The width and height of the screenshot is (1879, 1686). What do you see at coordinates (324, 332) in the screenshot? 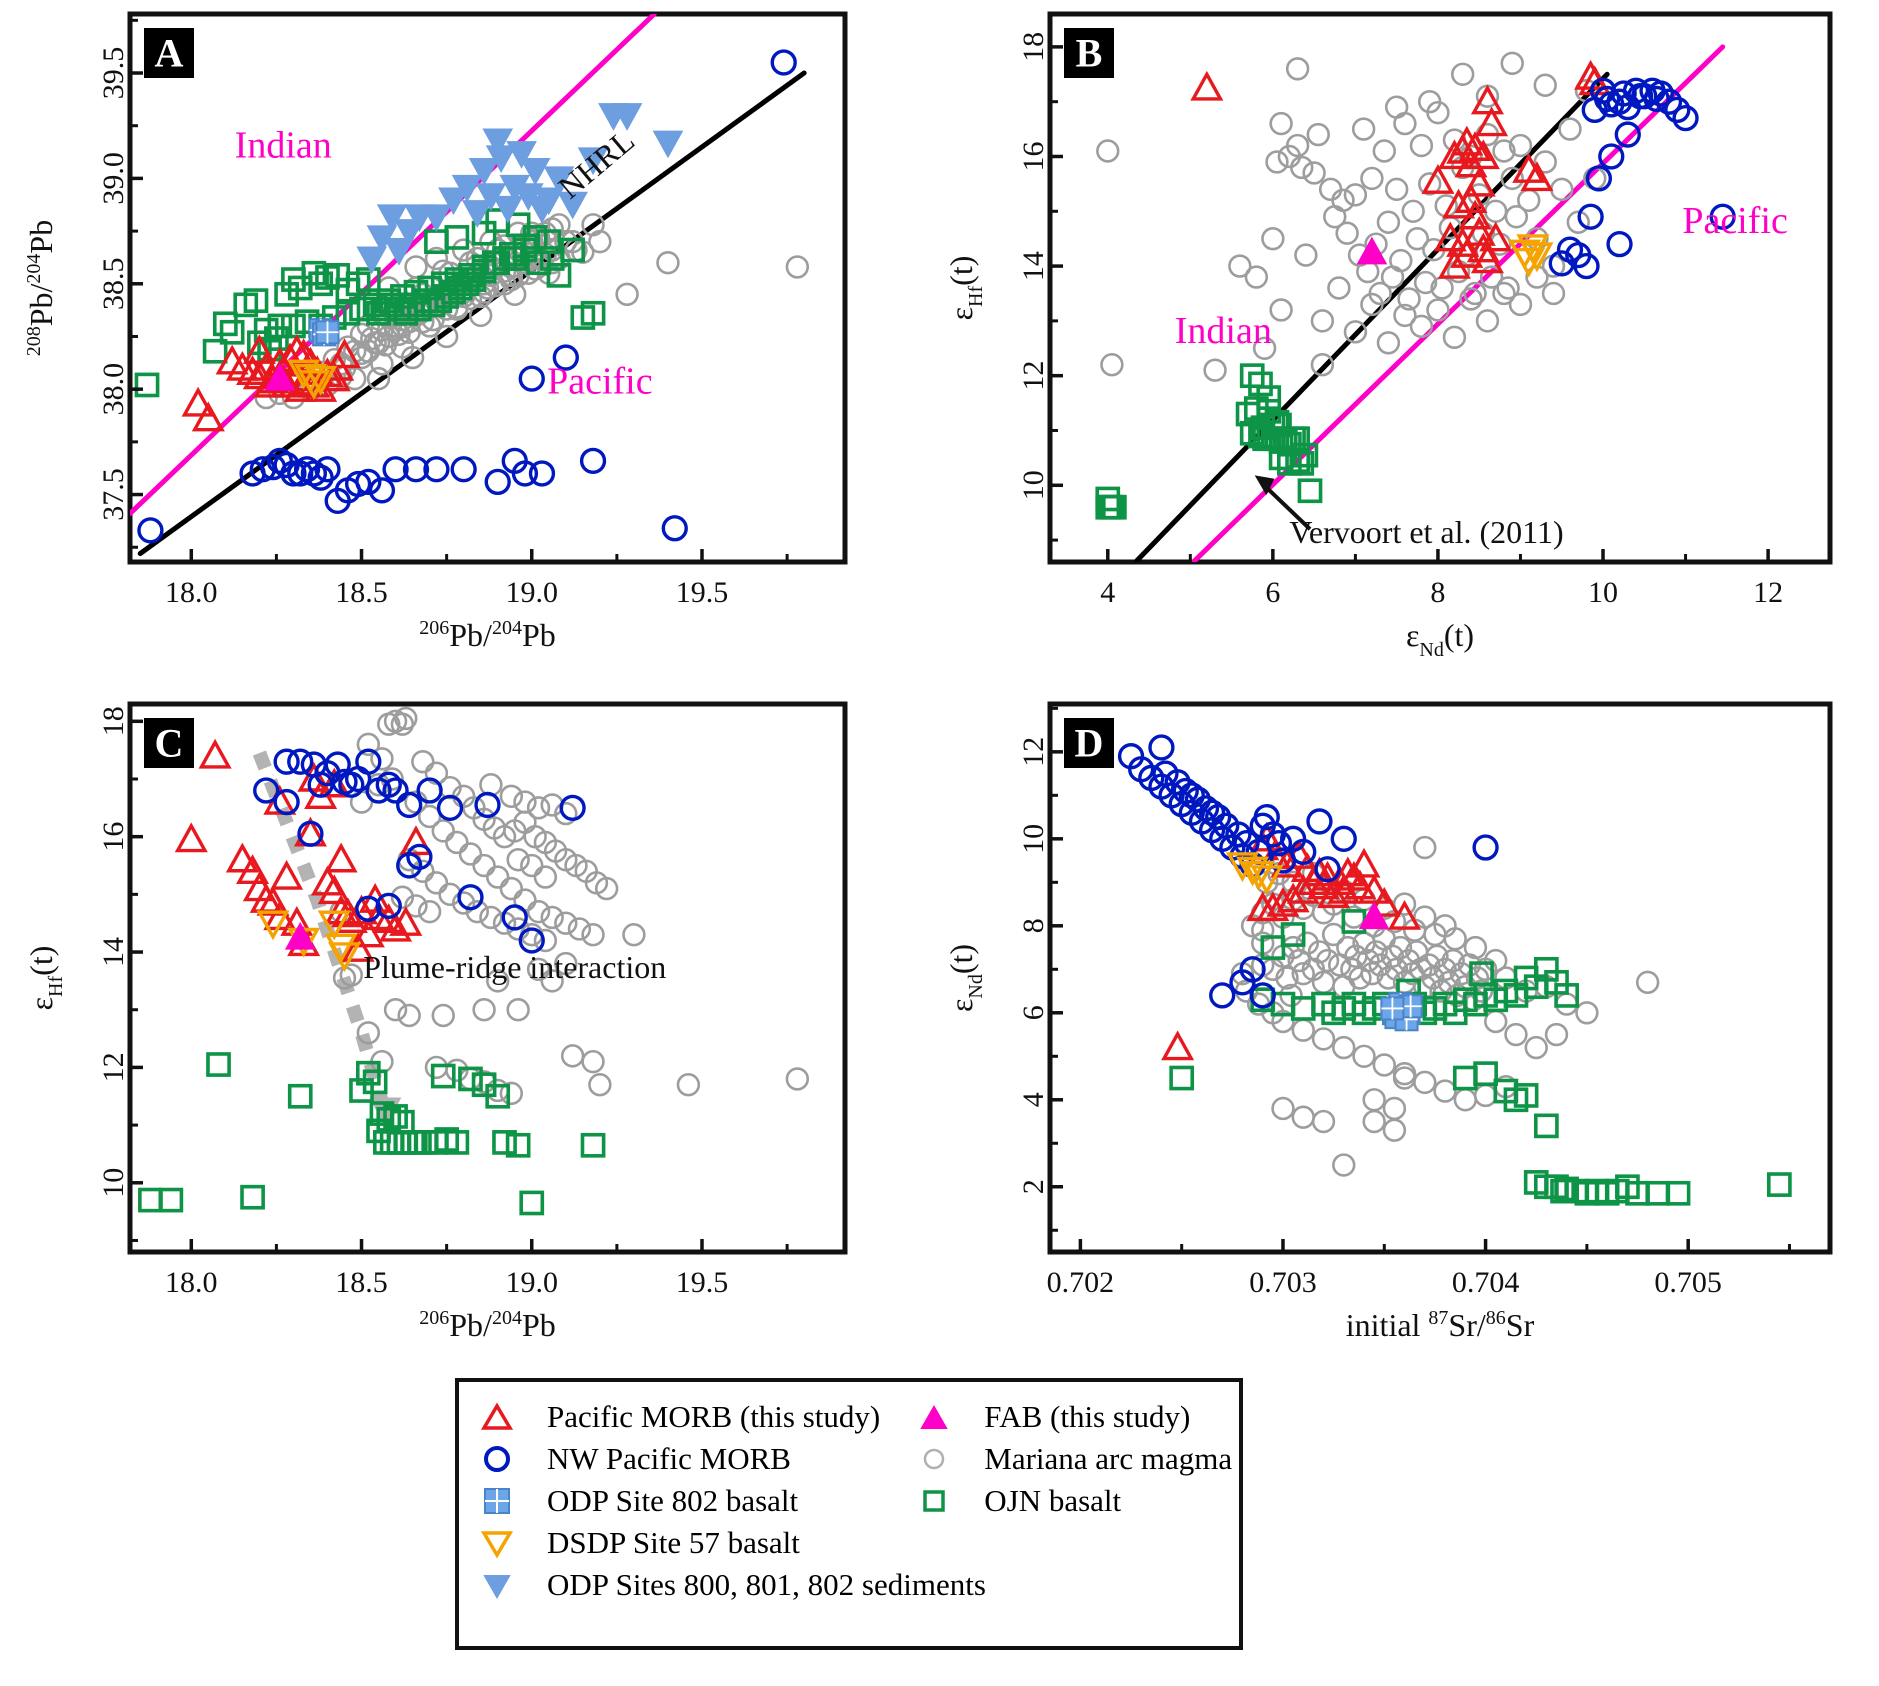
I see `series-odp-site-802-basalt` at bounding box center [324, 332].